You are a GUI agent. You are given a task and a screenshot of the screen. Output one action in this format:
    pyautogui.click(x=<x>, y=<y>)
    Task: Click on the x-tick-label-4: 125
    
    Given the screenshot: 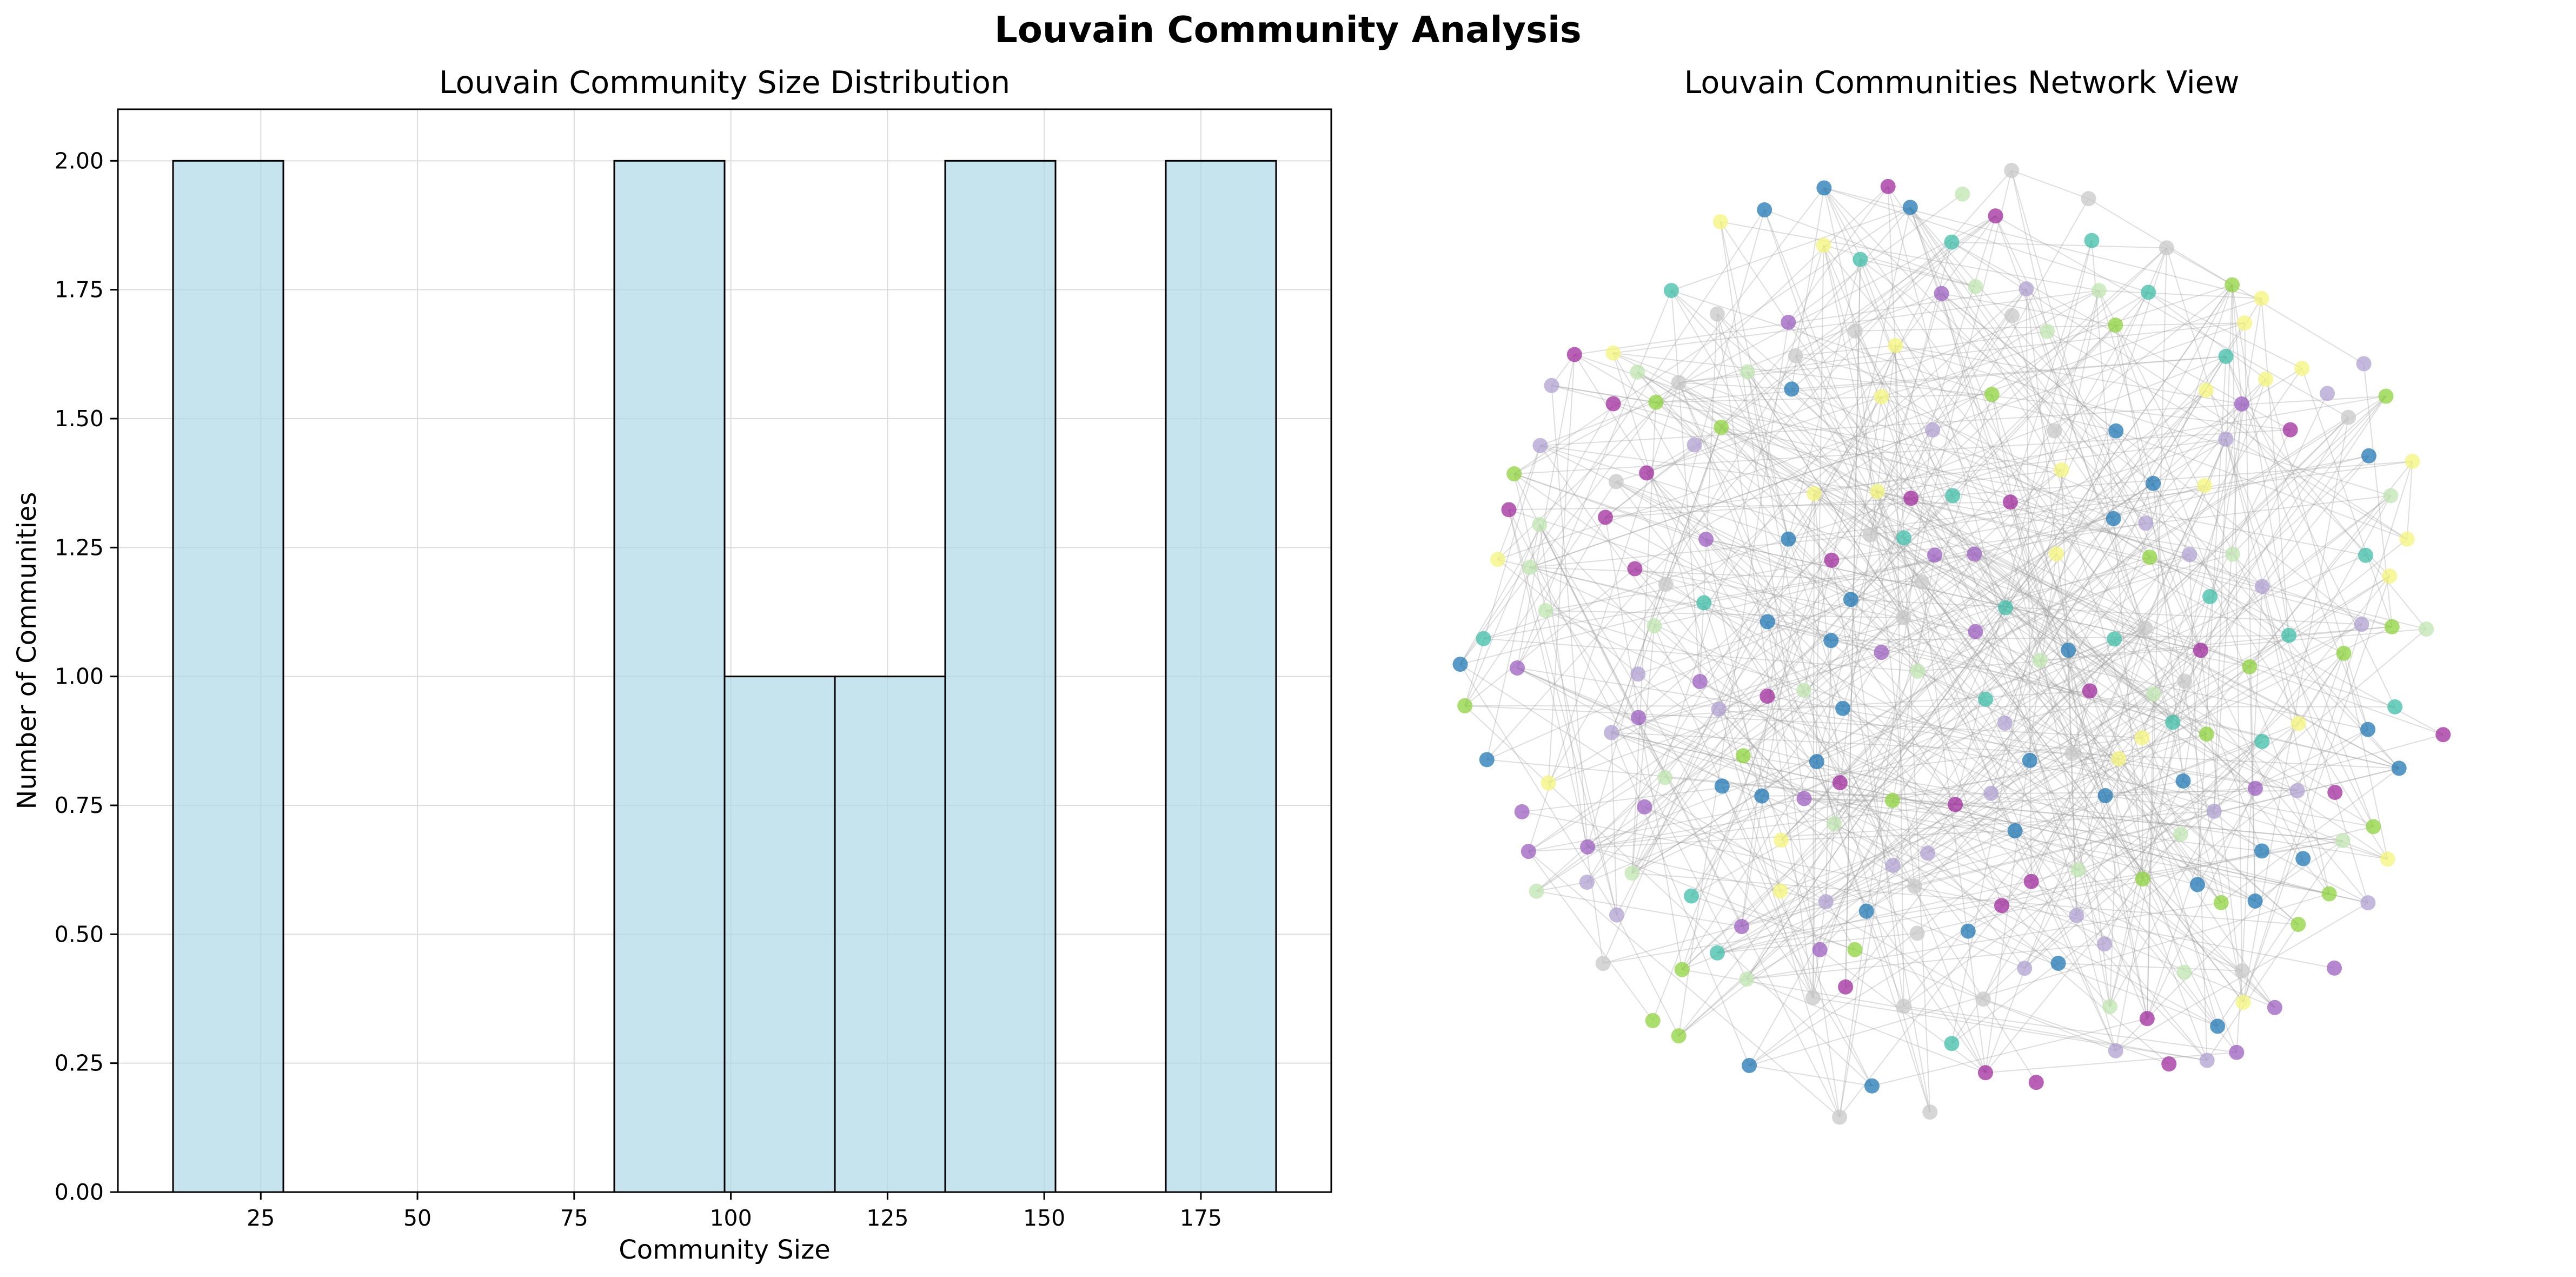 What is the action you would take?
    pyautogui.click(x=887, y=1218)
    